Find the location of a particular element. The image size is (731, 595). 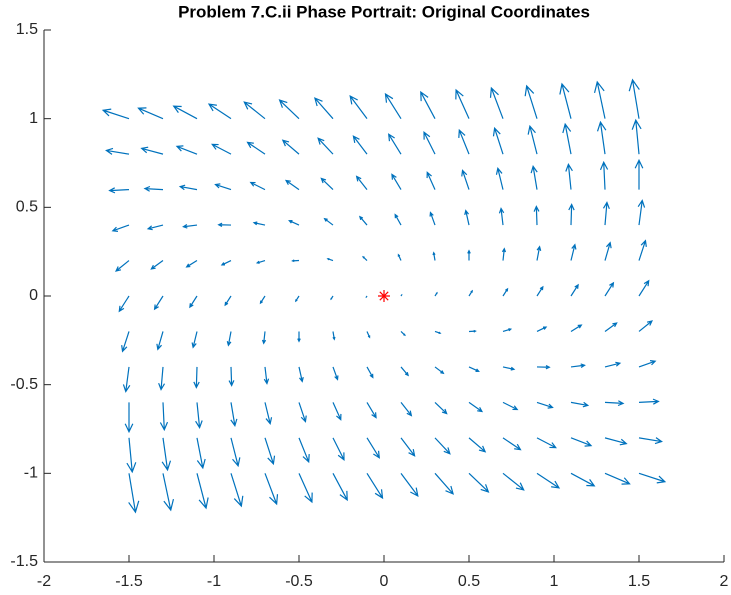

x-tick-label: -0.5 is located at coordinates (299, 581).